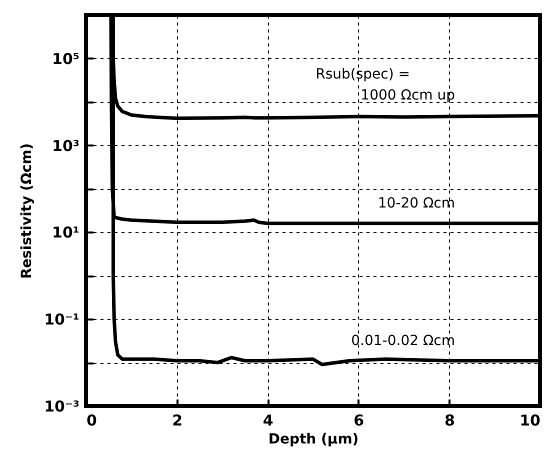 This screenshot has width=552, height=460. Describe the element at coordinates (408, 96) in the screenshot. I see `series-label: 1000 Ωcm up` at that location.